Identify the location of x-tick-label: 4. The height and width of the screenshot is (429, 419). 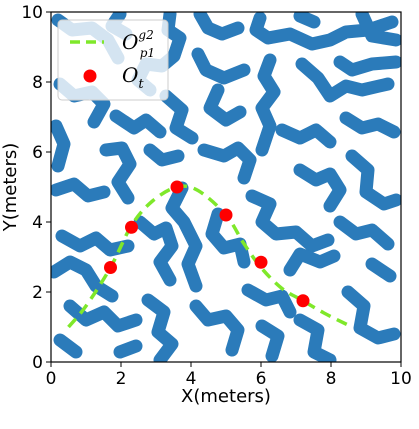
(191, 379).